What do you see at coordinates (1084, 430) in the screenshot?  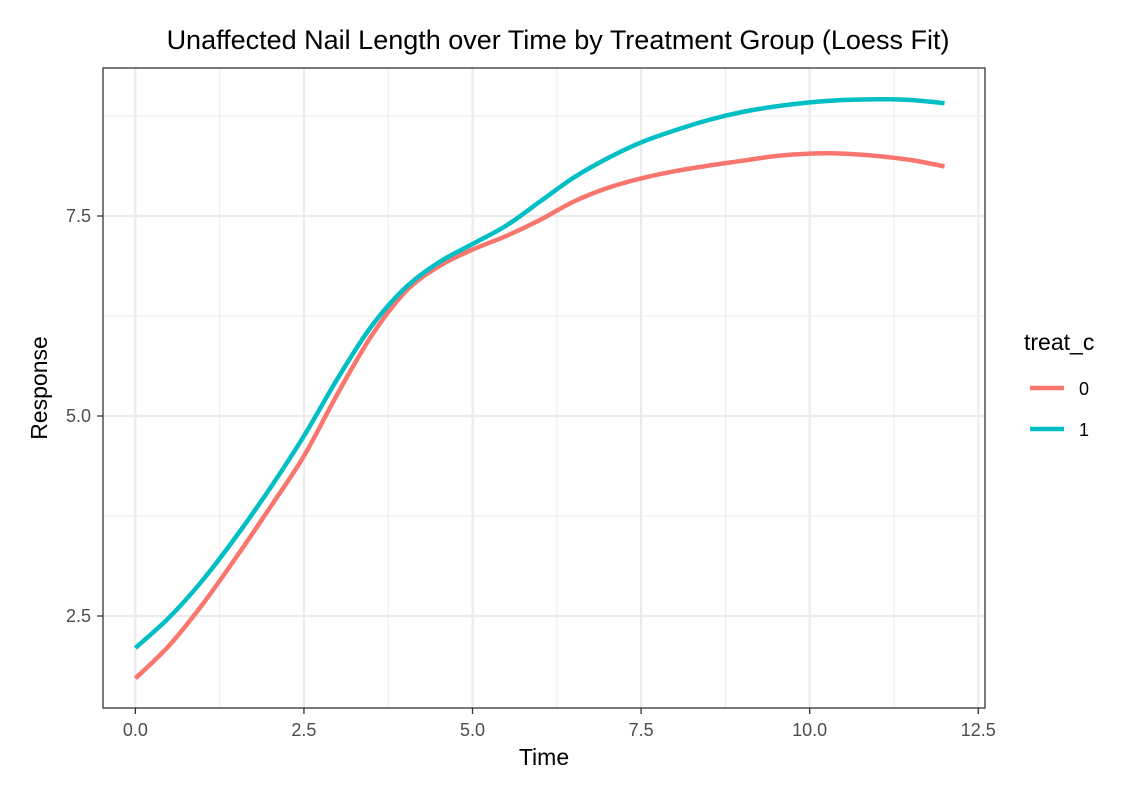 I see `legend-label-1: 1` at bounding box center [1084, 430].